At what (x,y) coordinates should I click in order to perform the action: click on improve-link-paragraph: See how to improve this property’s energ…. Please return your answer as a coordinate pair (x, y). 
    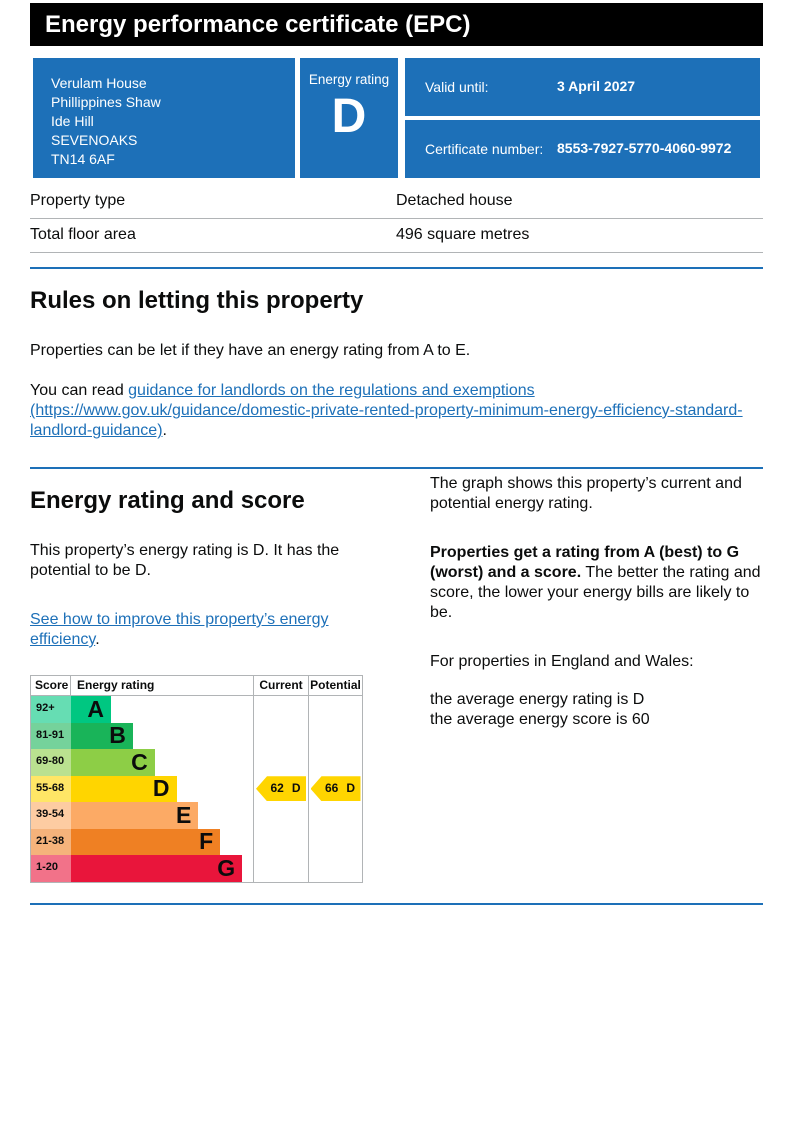
    Looking at the image, I should click on (212, 630).